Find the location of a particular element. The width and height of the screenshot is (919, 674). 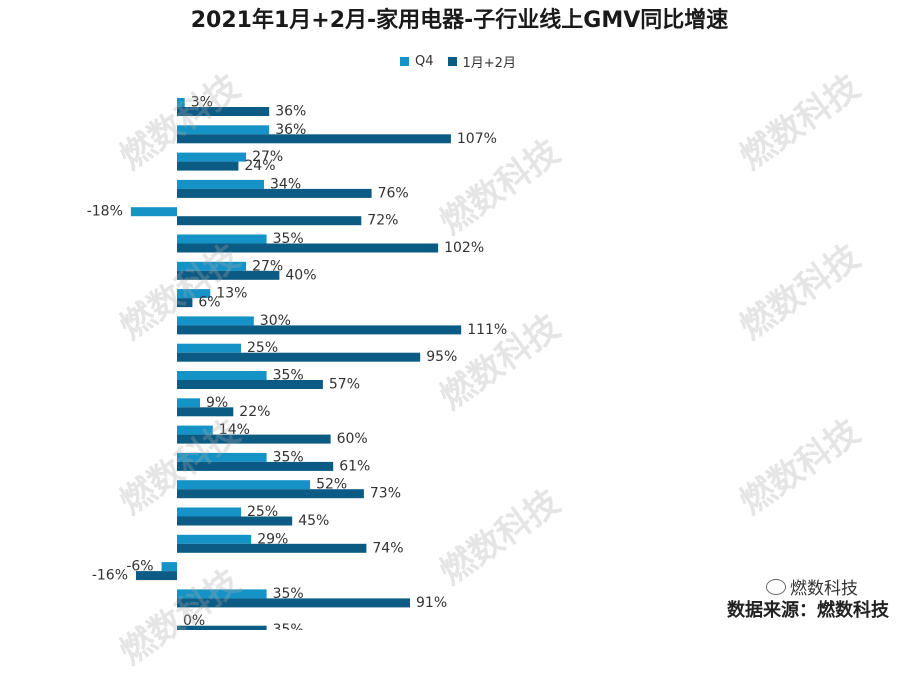

data-label-jan-feb: 107% is located at coordinates (477, 139).